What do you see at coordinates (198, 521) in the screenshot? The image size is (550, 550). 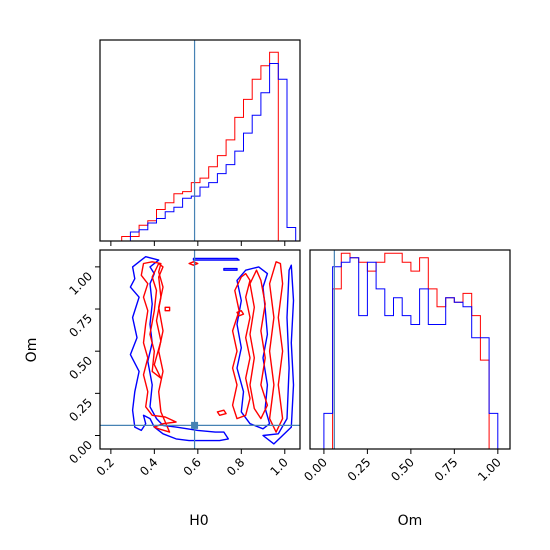 I see `x-axis-label-h0: H0` at bounding box center [198, 521].